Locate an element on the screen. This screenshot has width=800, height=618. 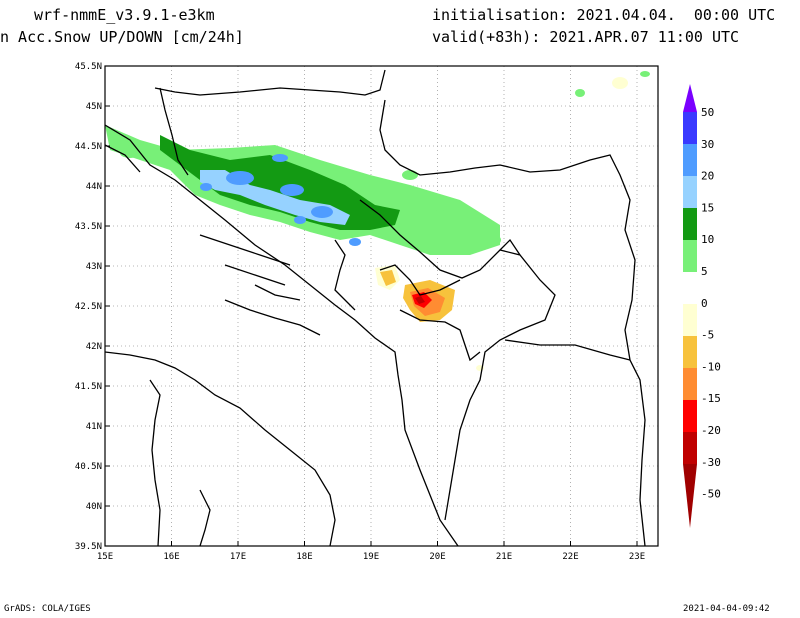
lon-label: 21E is located at coordinates (504, 557).